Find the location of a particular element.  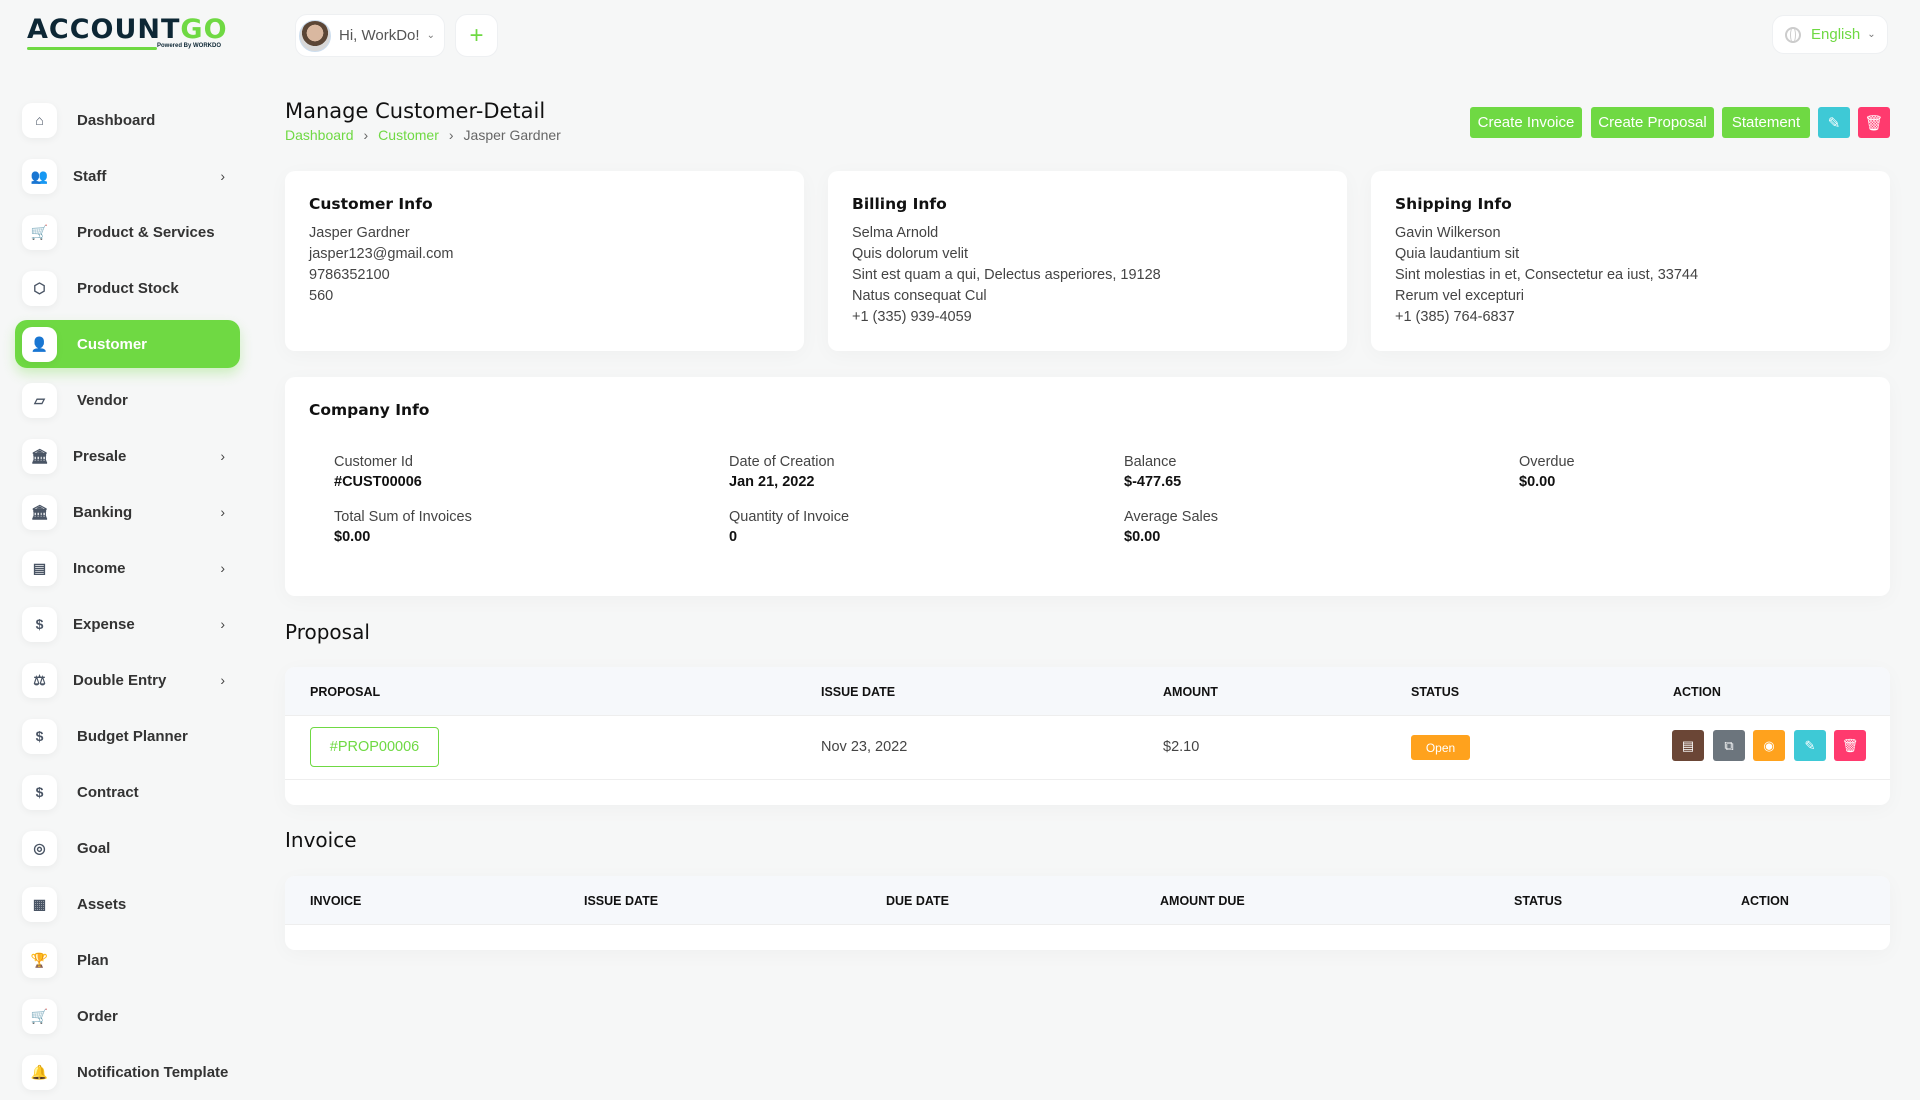

sidebar-item-label: Budget Planner is located at coordinates (132, 736).